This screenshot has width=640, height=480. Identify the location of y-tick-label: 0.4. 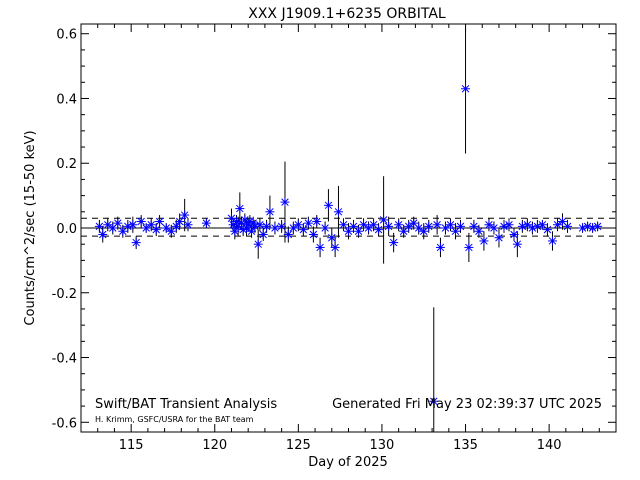
(66, 99).